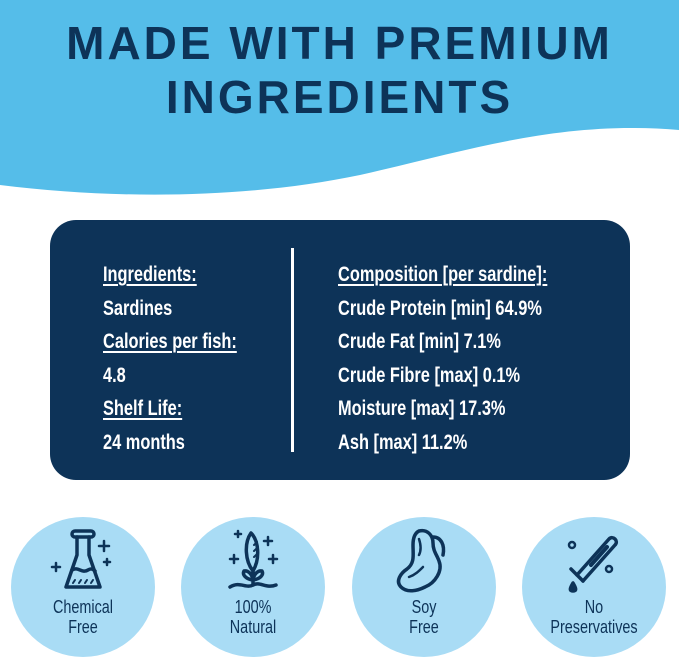  I want to click on test-tube-icon, so click(593, 564).